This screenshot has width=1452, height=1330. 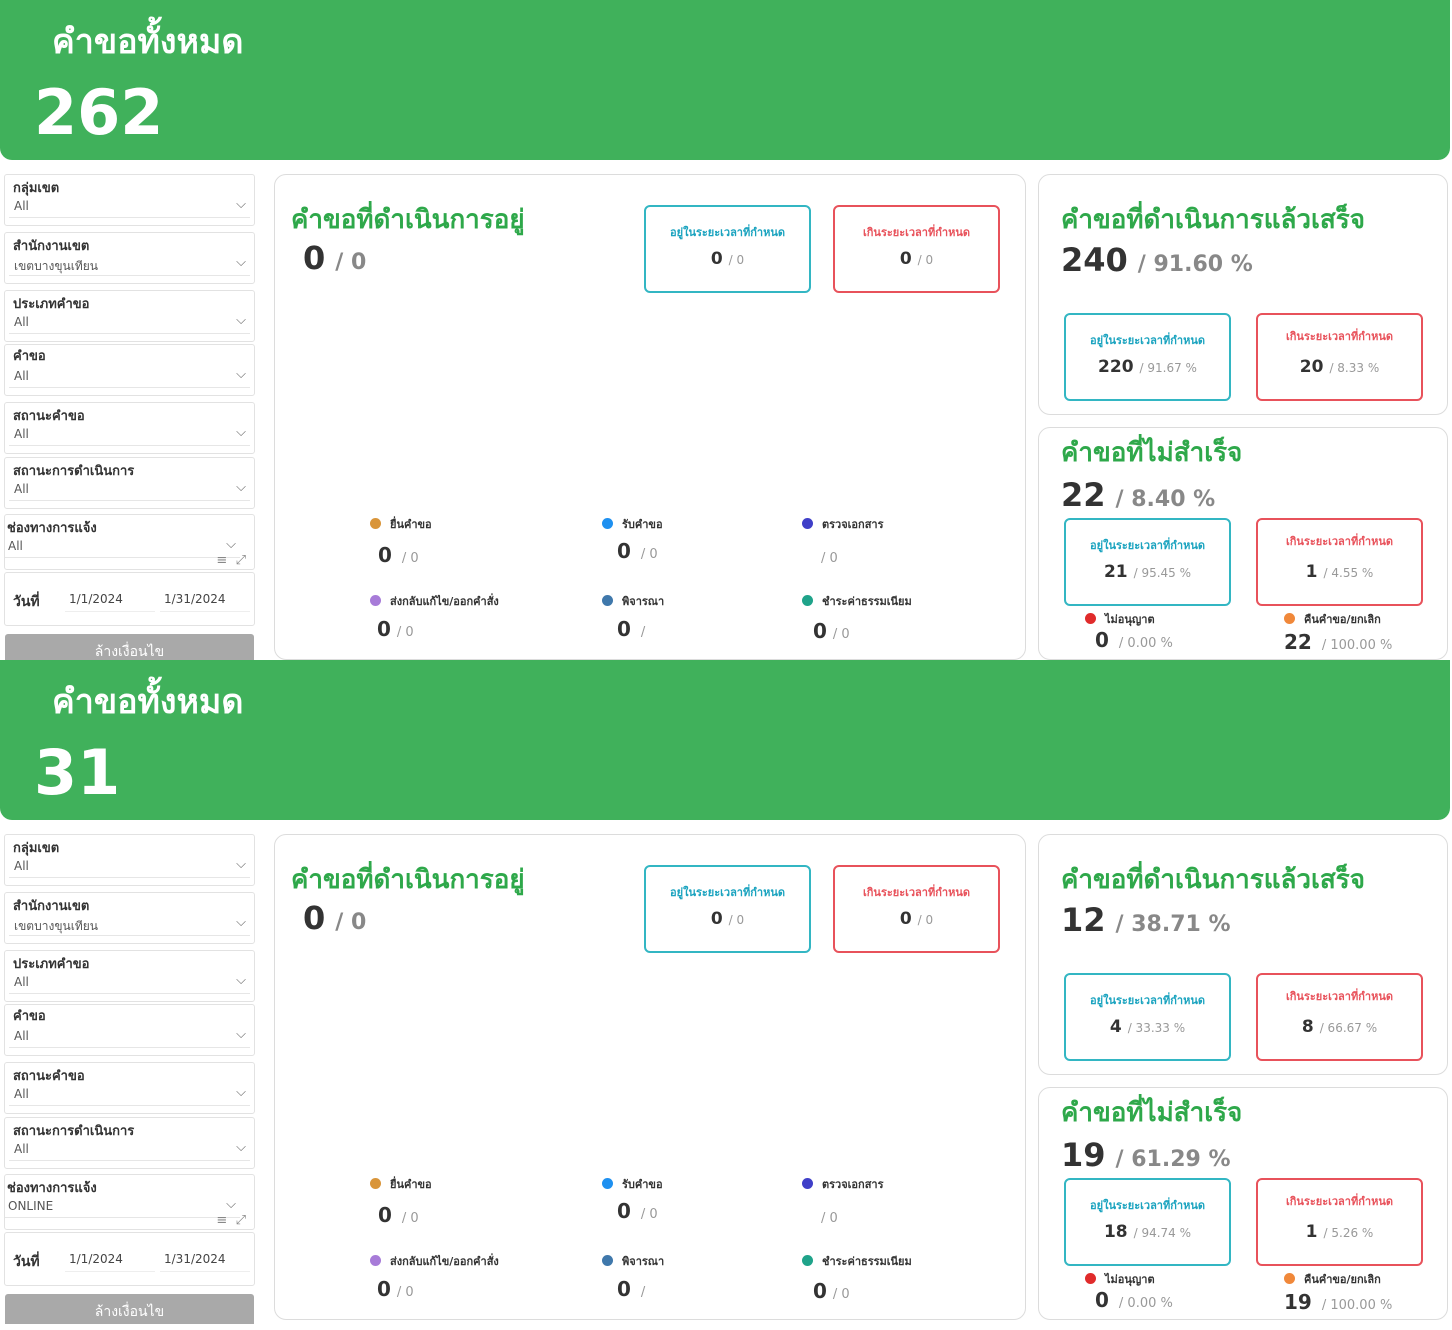 I want to click on filter-value: ONLINE, so click(x=31, y=1206).